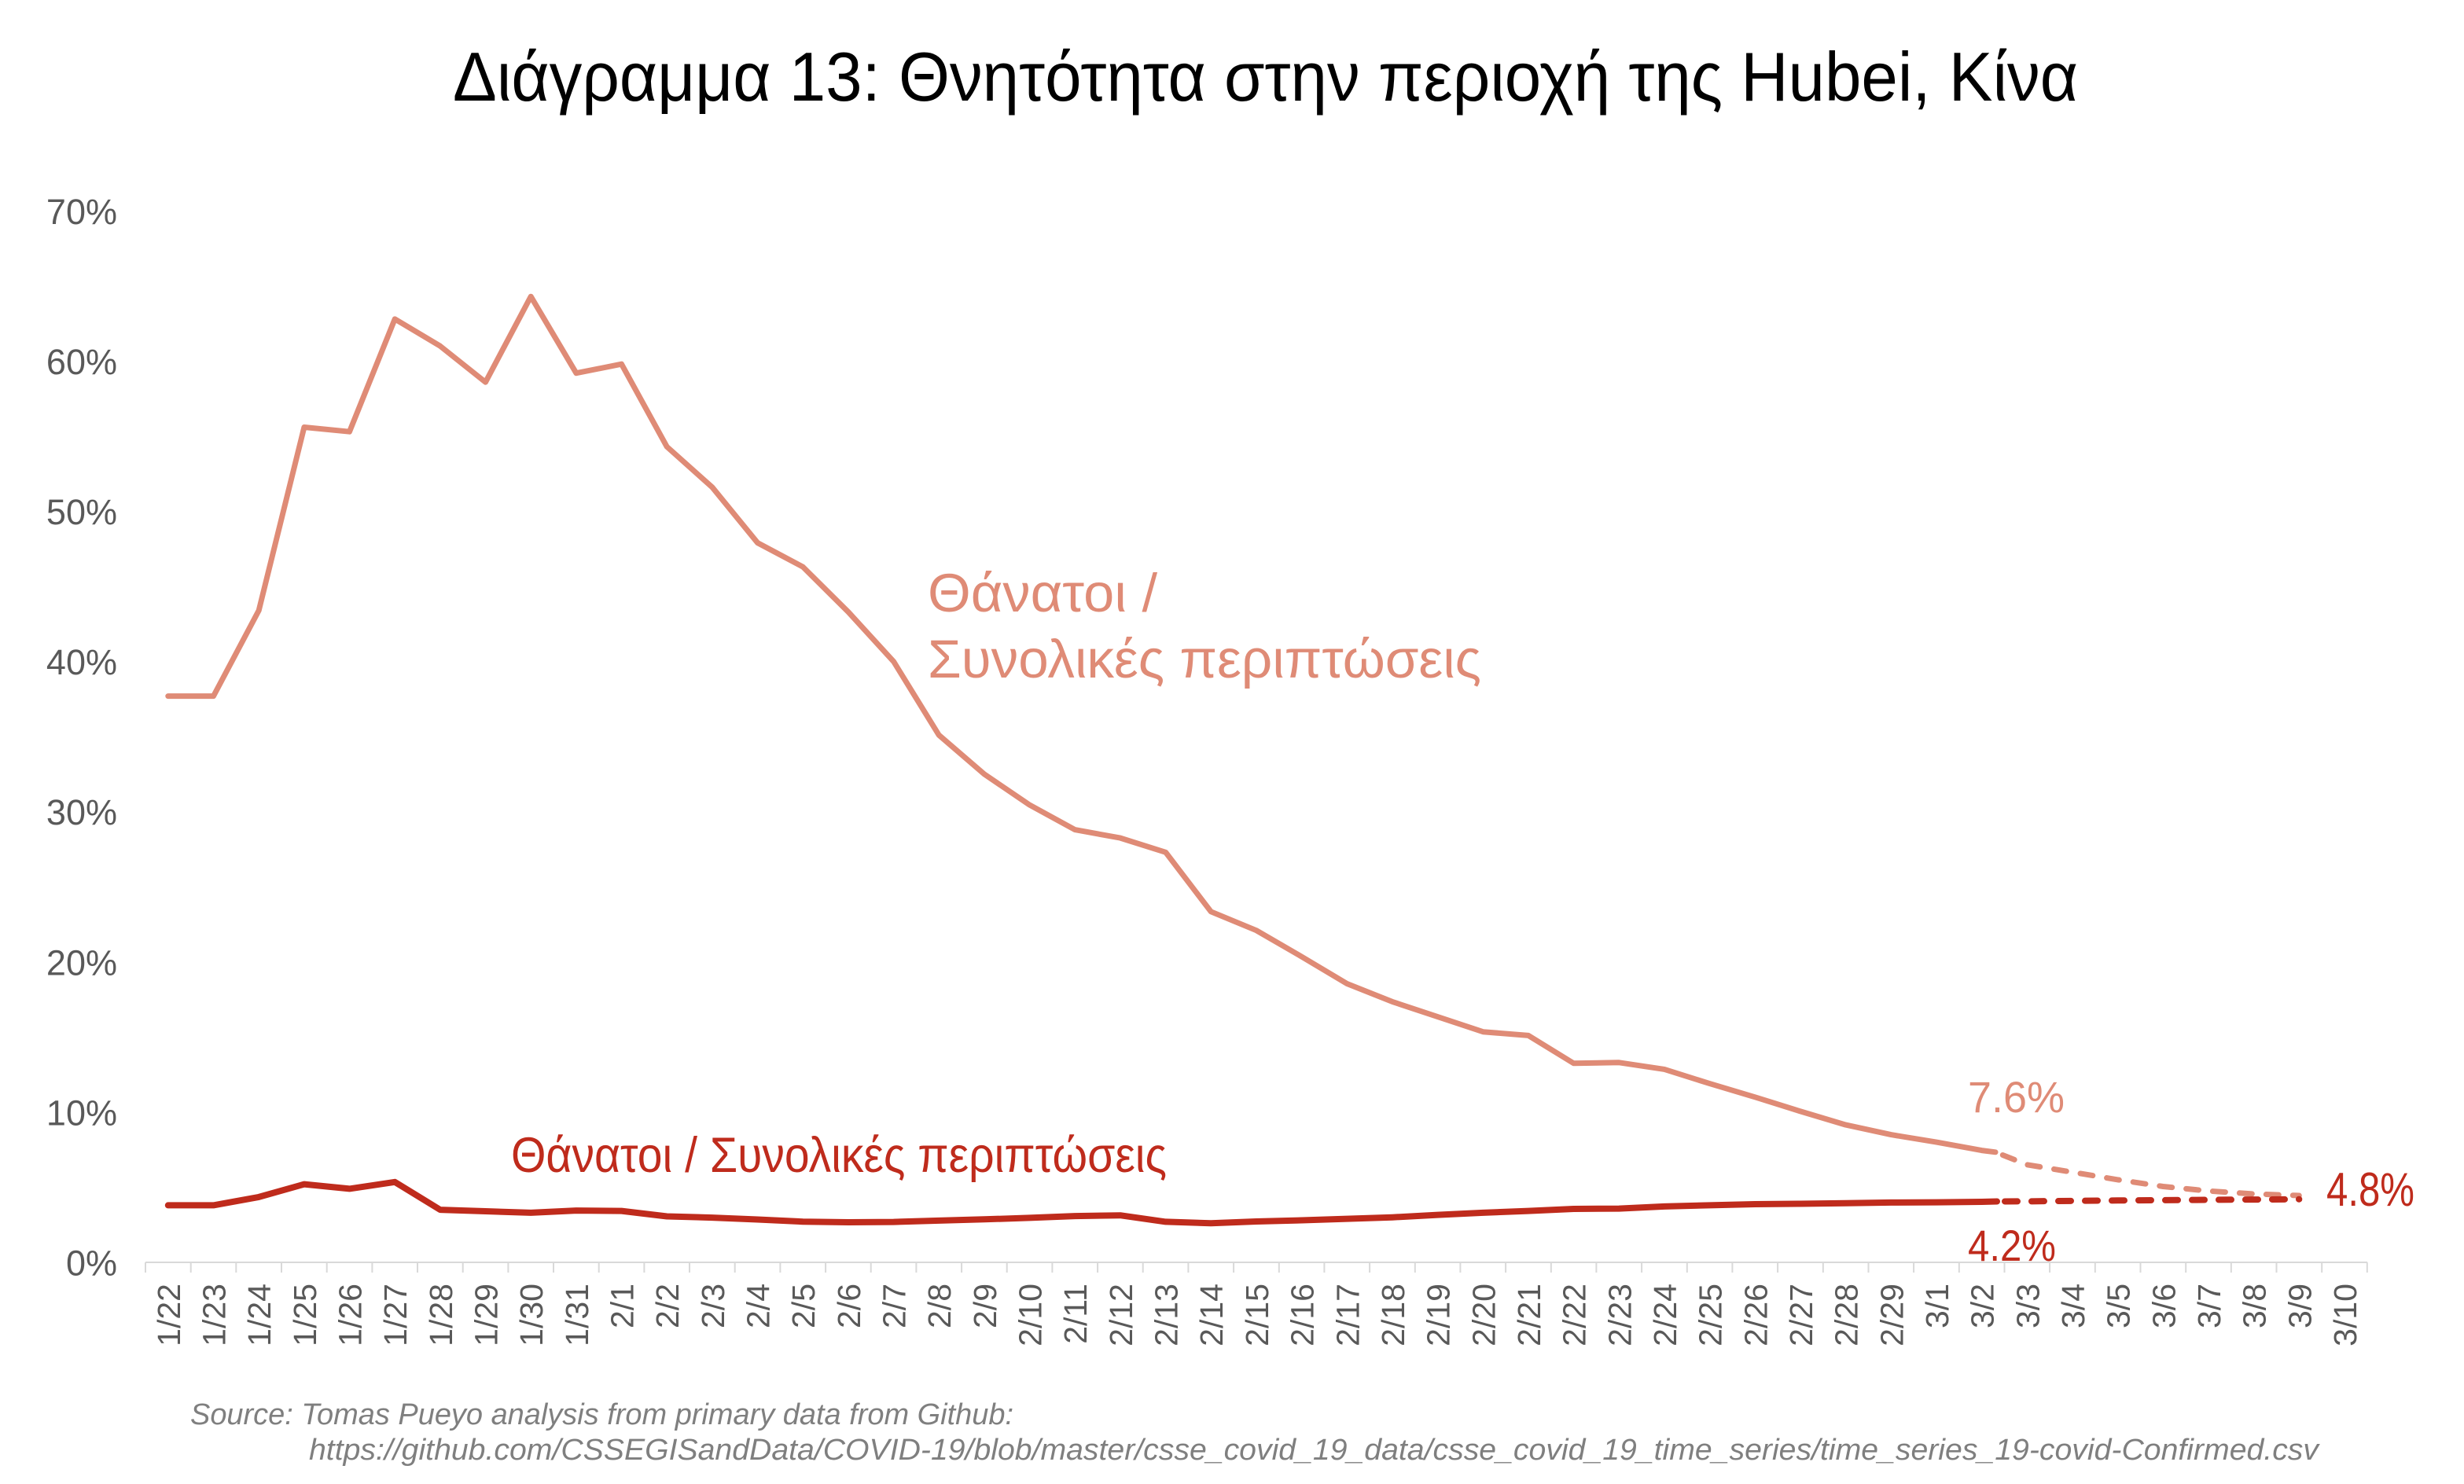 This screenshot has width=2464, height=1484. I want to click on svg-text: 2/27, so click(1801, 1315).